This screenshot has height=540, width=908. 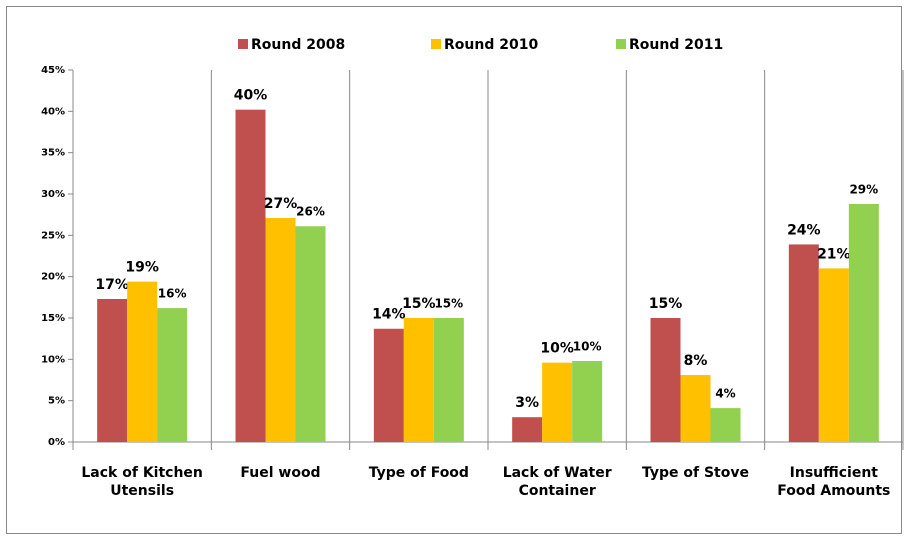 I want to click on y-tick-label: 0%, so click(x=56, y=442).